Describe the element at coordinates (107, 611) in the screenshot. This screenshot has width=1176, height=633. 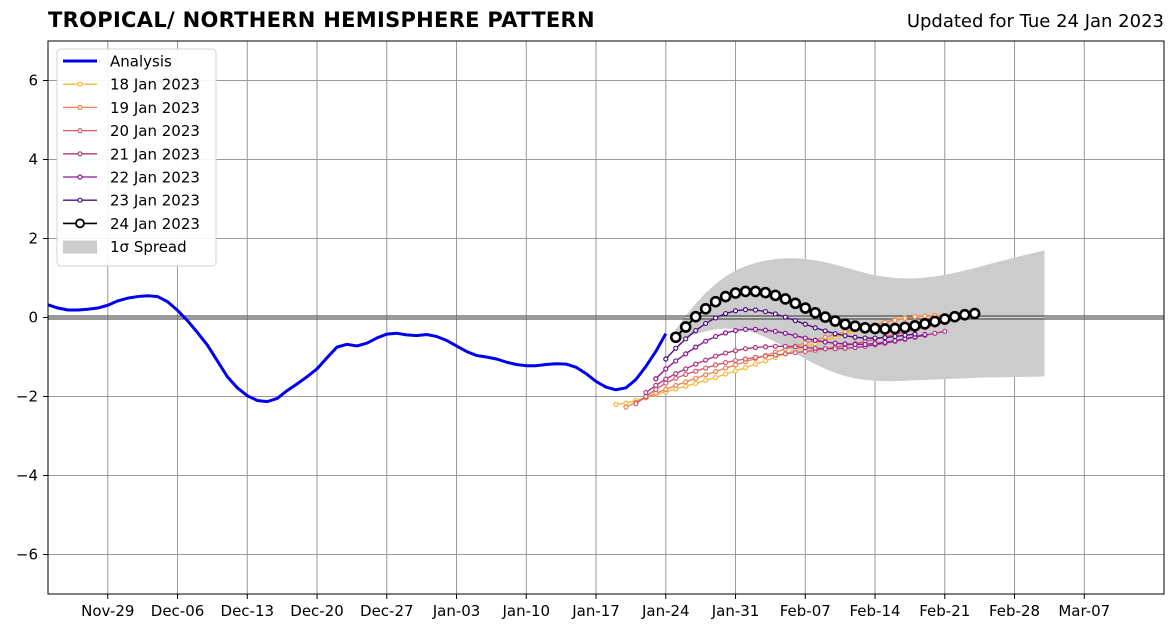
I see `x-tick-label: Nov-29` at that location.